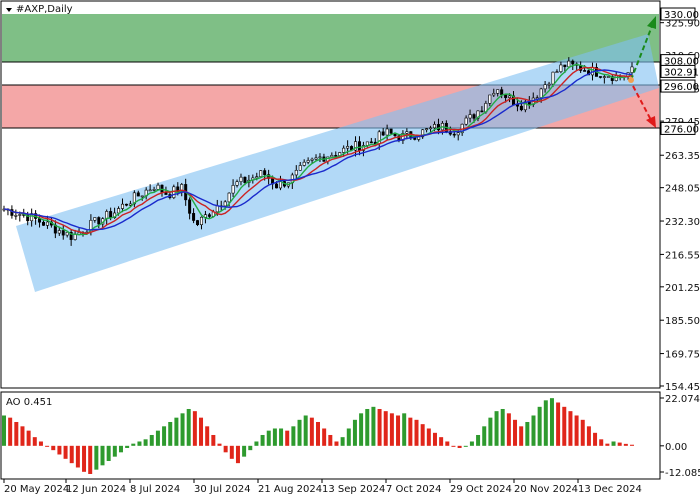 Image resolution: width=700 pixels, height=500 pixels. Describe the element at coordinates (682, 399) in the screenshot. I see `ao-tick-label: 22.074` at that location.